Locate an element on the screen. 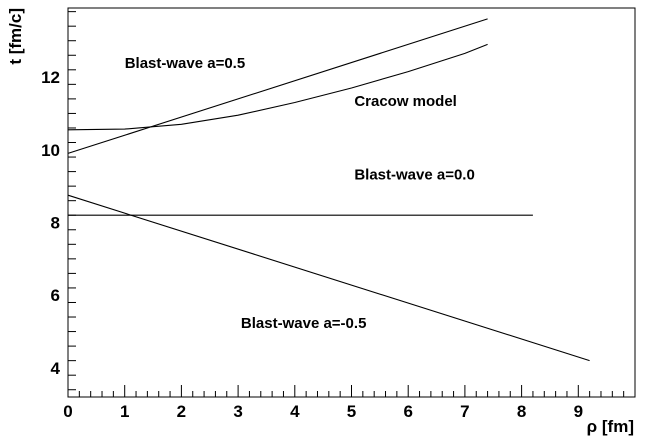 The height and width of the screenshot is (439, 647). y-tick-label: 8 is located at coordinates (55, 222).